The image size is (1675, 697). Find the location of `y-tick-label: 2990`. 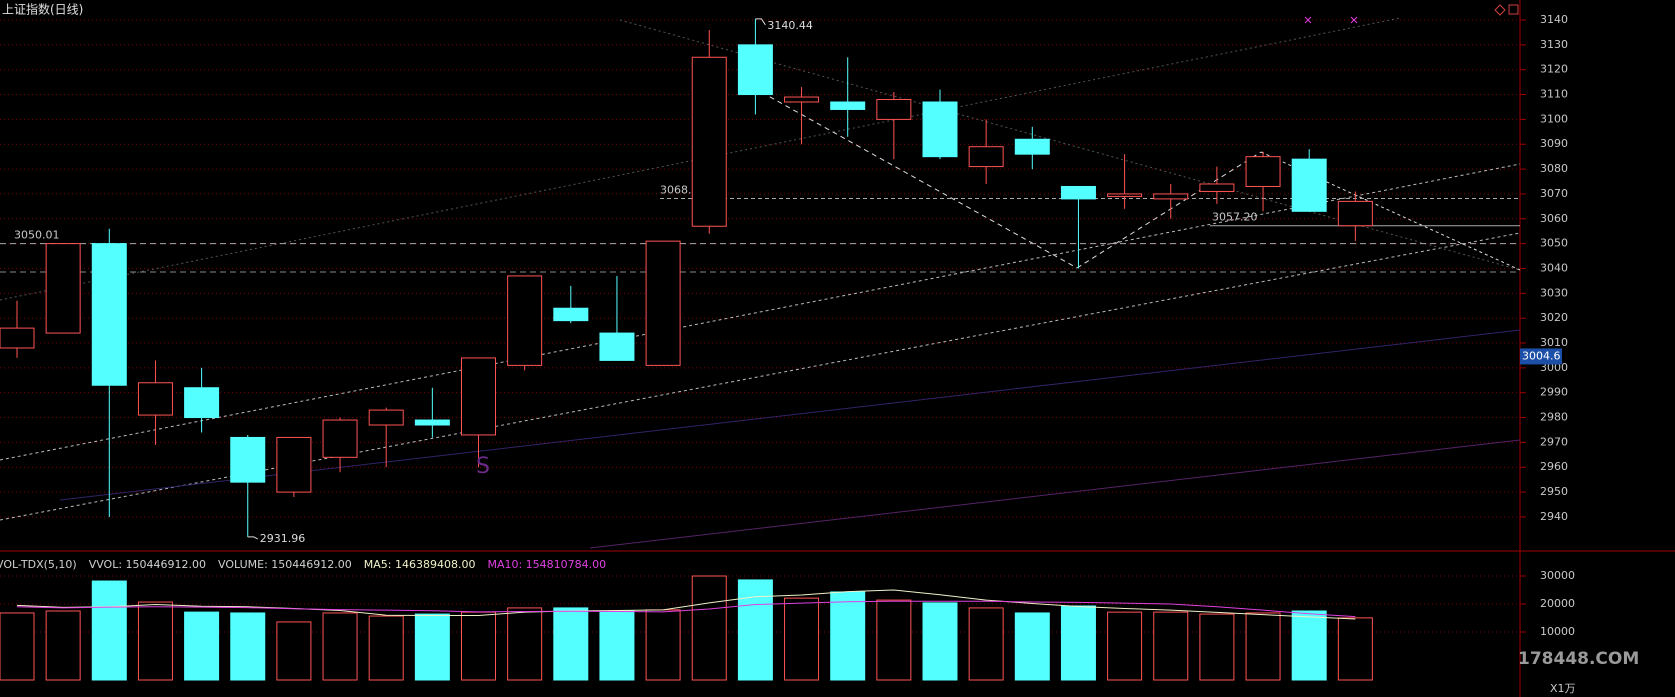

y-tick-label: 2990 is located at coordinates (1554, 392).